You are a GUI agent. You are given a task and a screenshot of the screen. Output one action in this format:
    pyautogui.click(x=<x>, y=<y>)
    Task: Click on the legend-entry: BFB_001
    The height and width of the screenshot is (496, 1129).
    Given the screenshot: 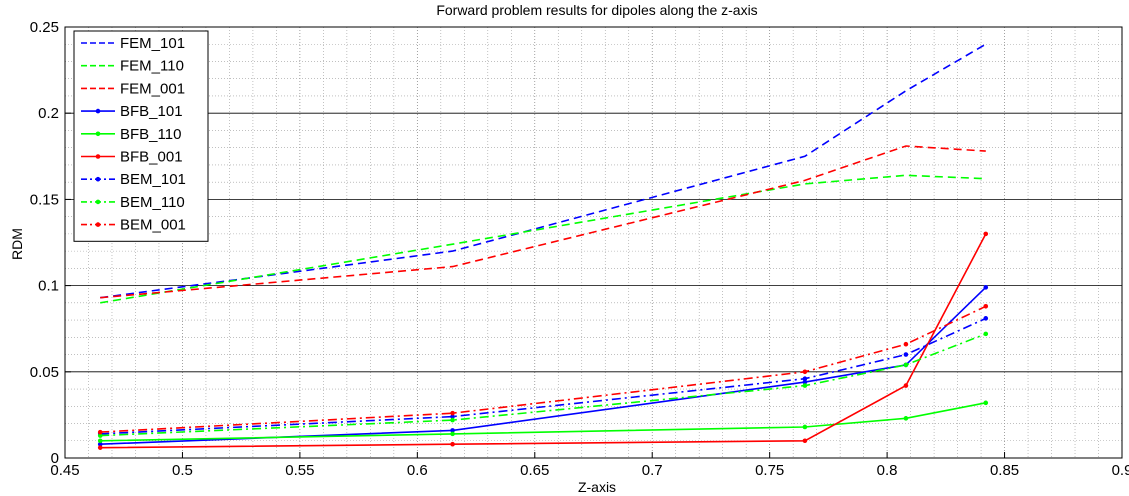 What is the action you would take?
    pyautogui.click(x=132, y=157)
    